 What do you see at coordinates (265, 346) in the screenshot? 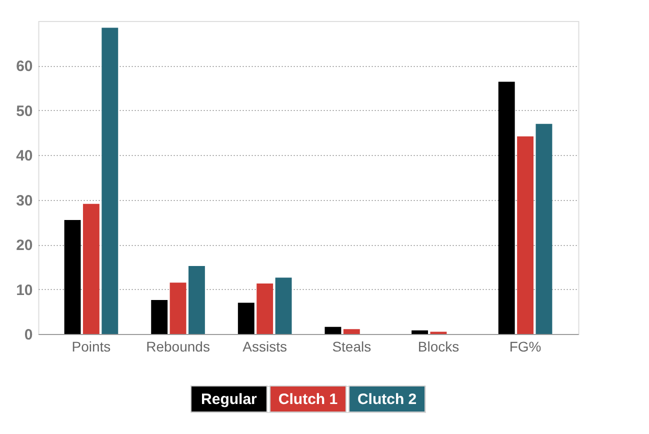
I see `x-tick-label: Assists` at bounding box center [265, 346].